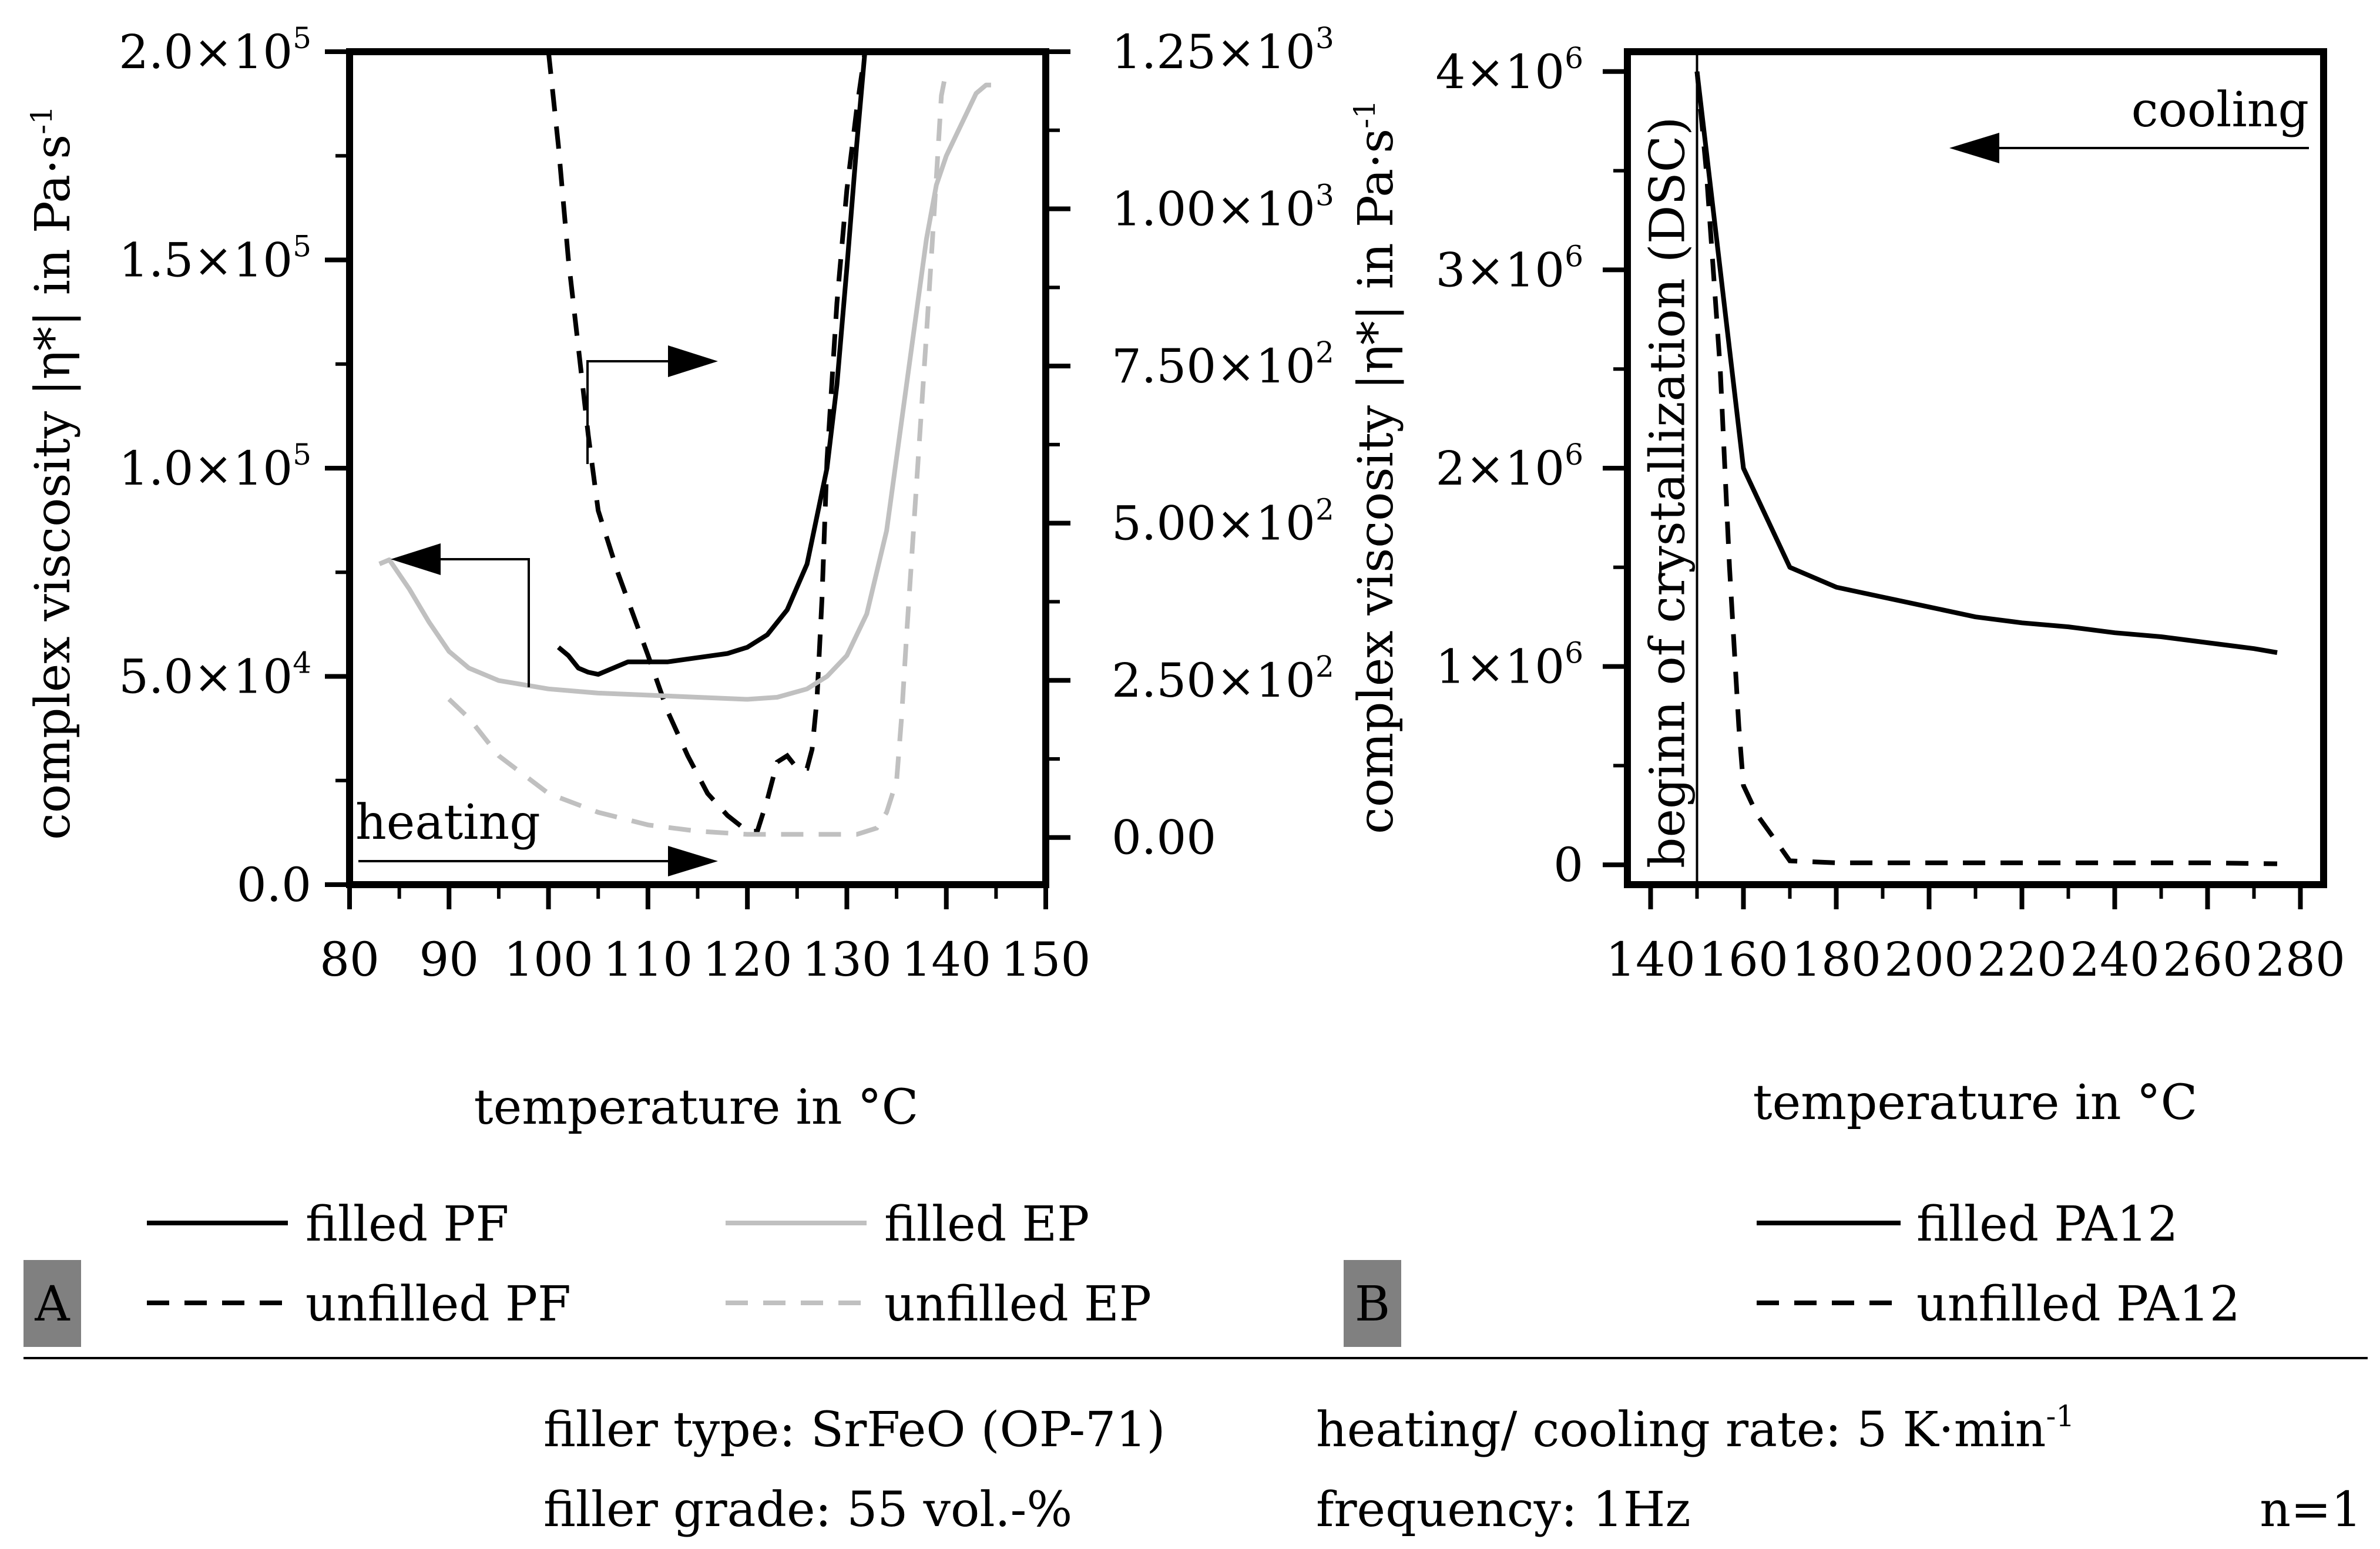 This screenshot has height=1549, width=2380. I want to click on y-left-tick-label: 2.0×105, so click(215, 50).